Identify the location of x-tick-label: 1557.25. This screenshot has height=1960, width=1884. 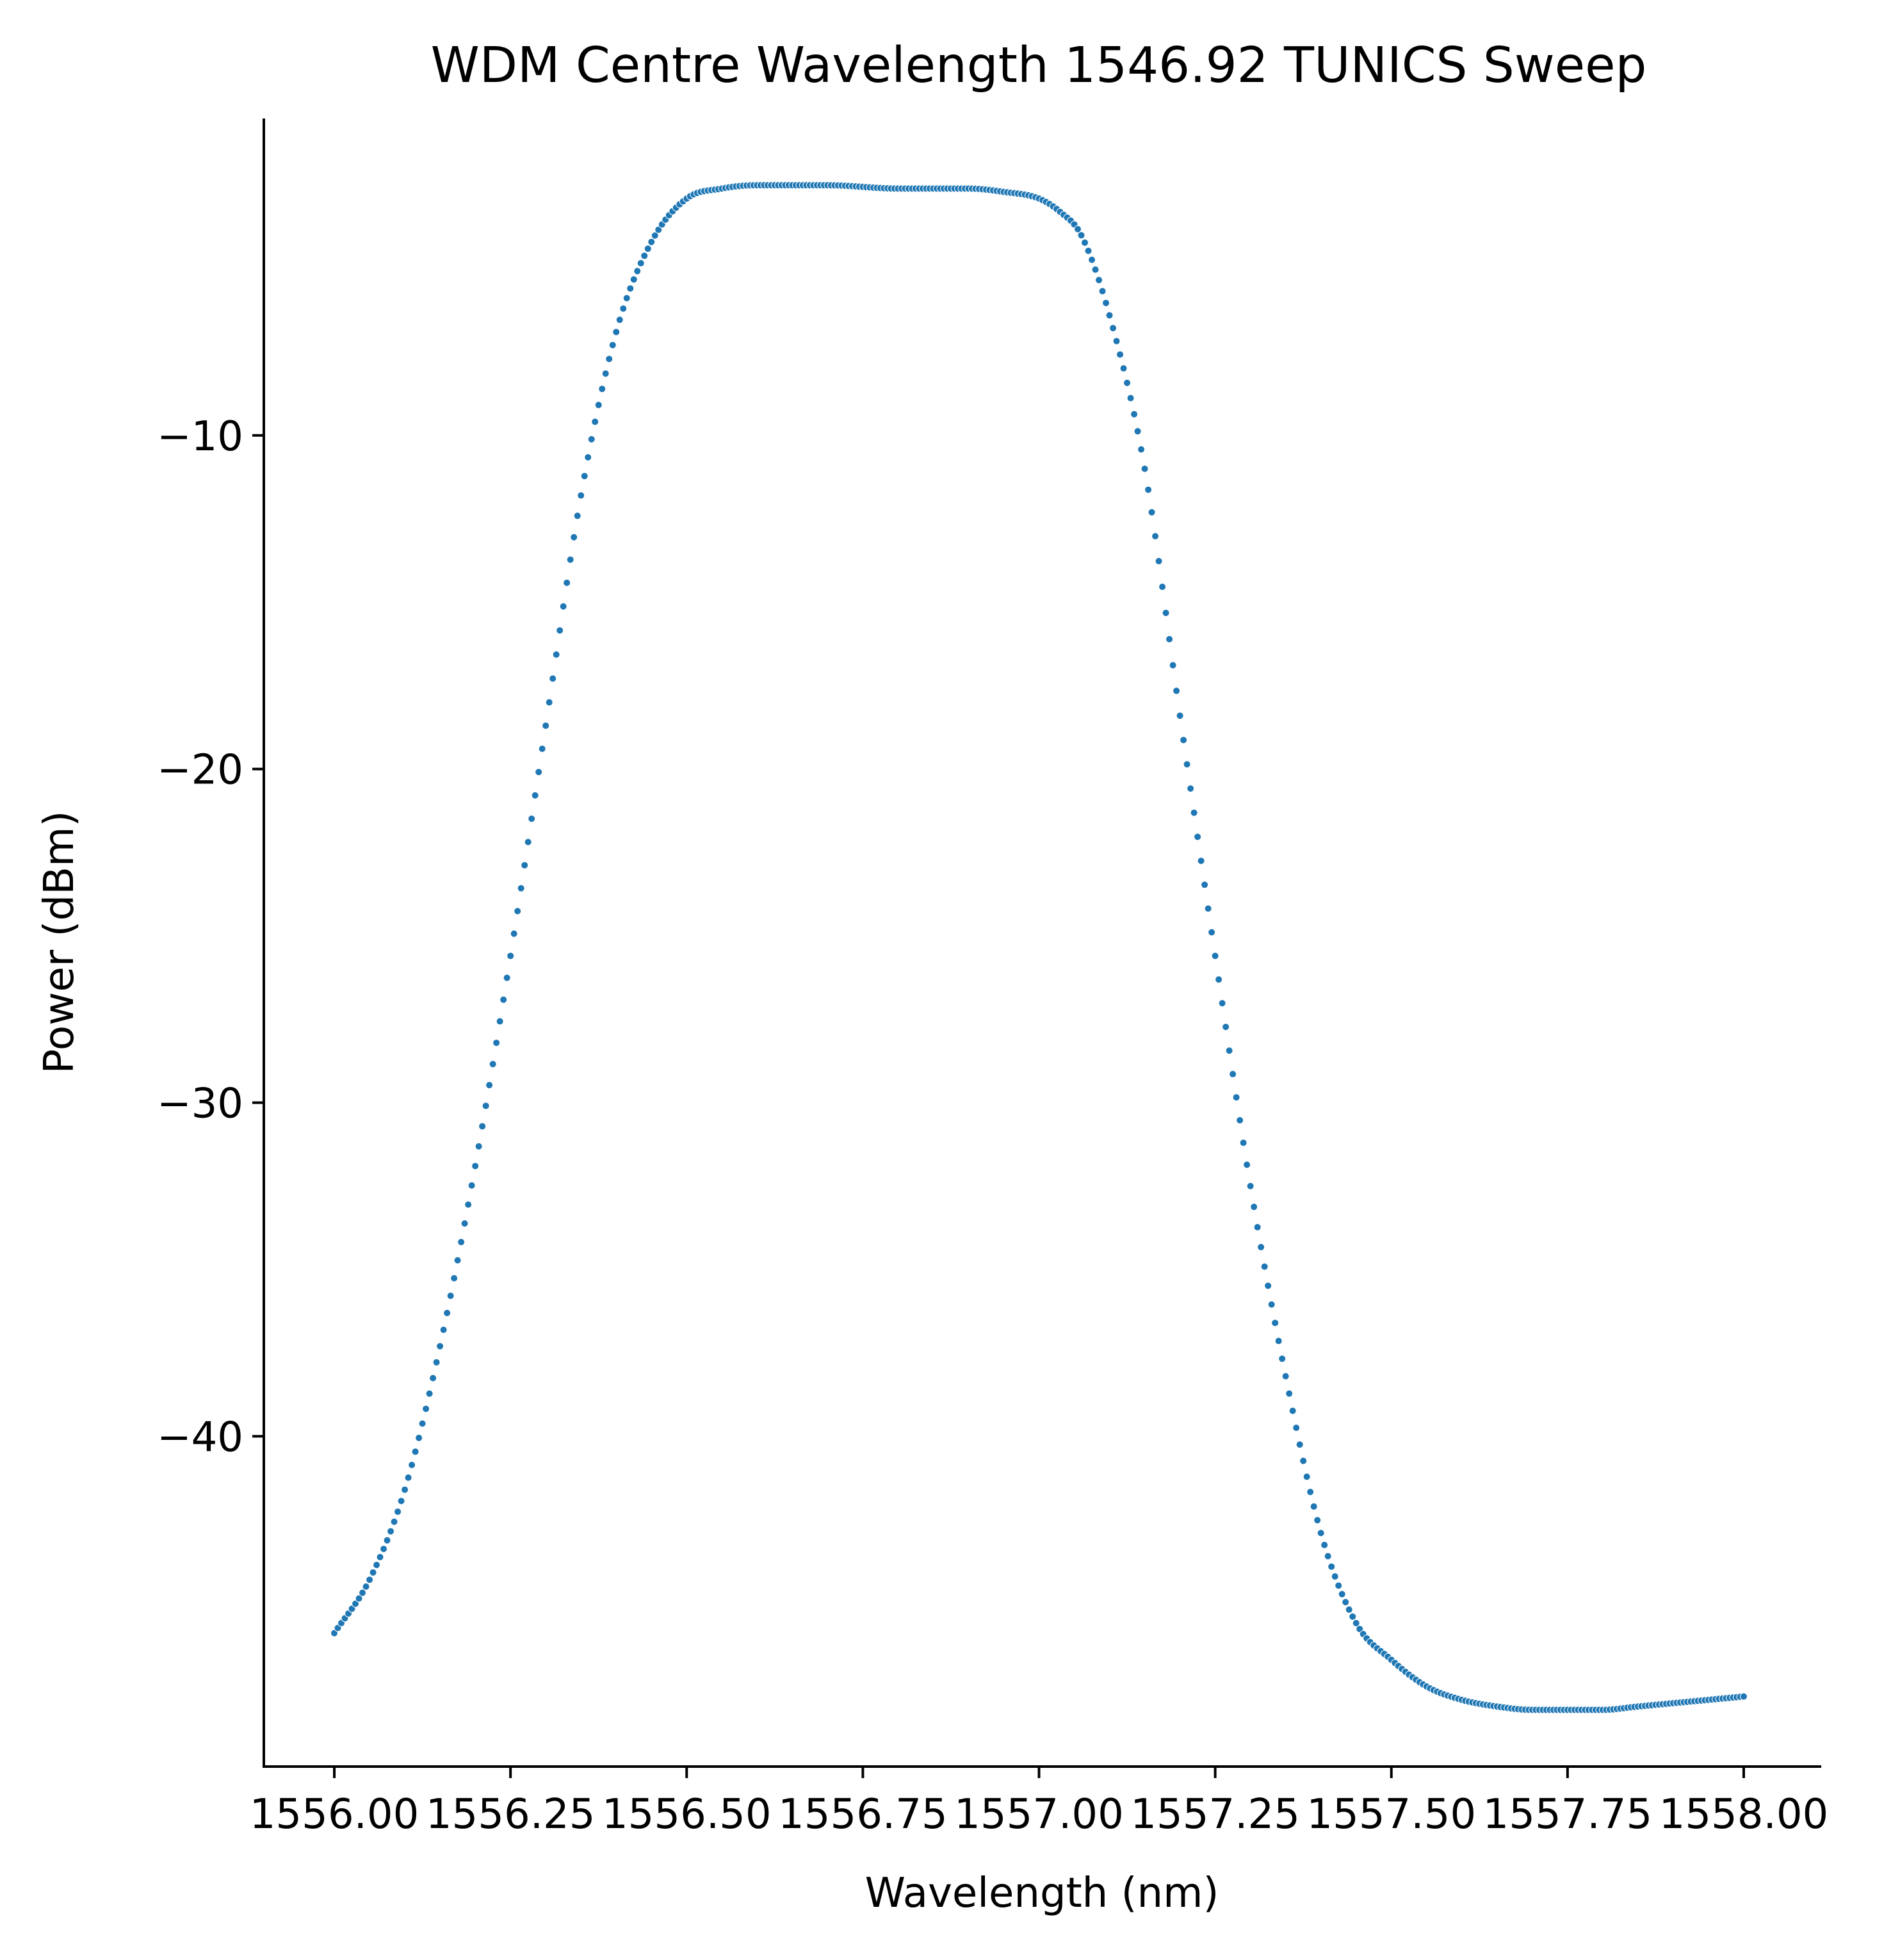
(1215, 1814).